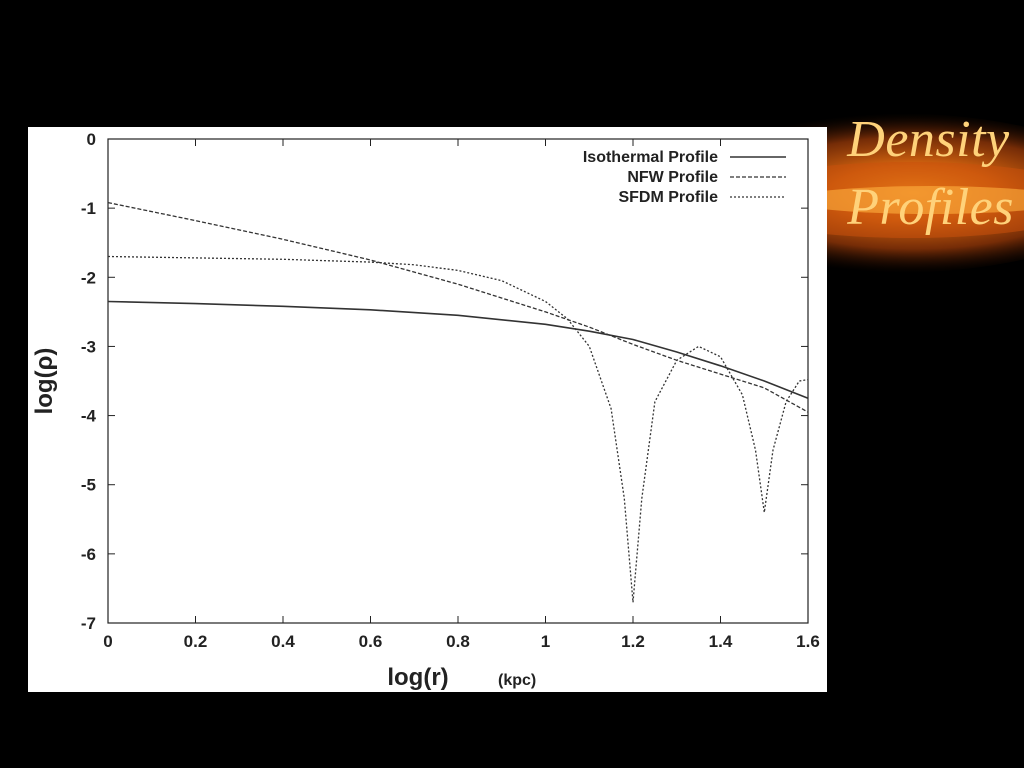 The width and height of the screenshot is (1024, 768). I want to click on y-tick-label: 0, so click(91, 139).